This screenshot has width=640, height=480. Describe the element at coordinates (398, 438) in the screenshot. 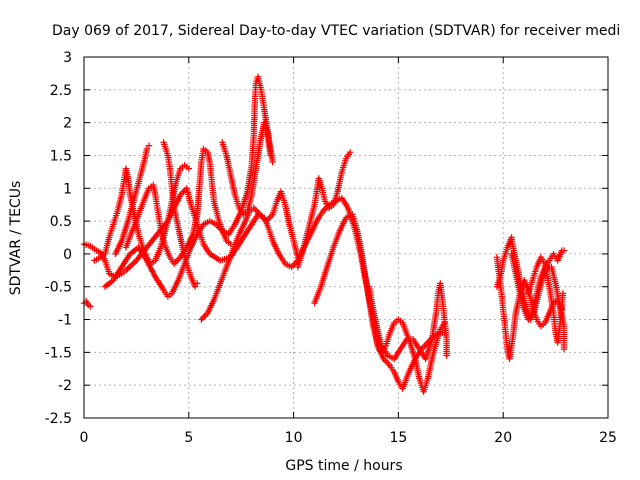

I see `x-tick-label: 15` at that location.